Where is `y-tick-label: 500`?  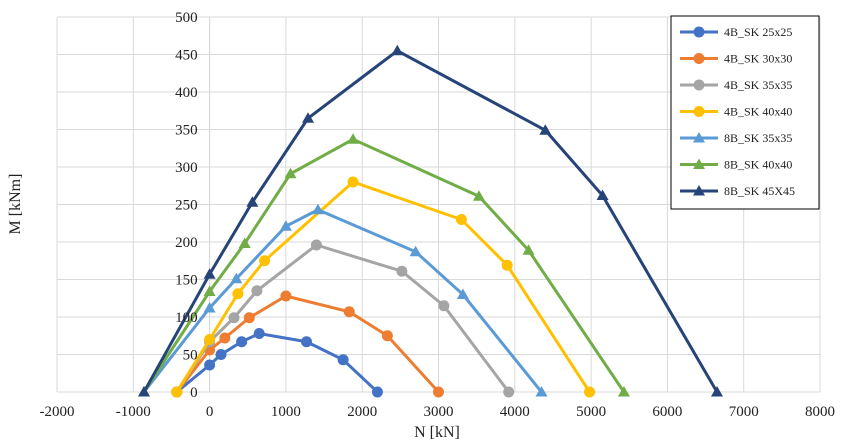 y-tick-label: 500 is located at coordinates (186, 18).